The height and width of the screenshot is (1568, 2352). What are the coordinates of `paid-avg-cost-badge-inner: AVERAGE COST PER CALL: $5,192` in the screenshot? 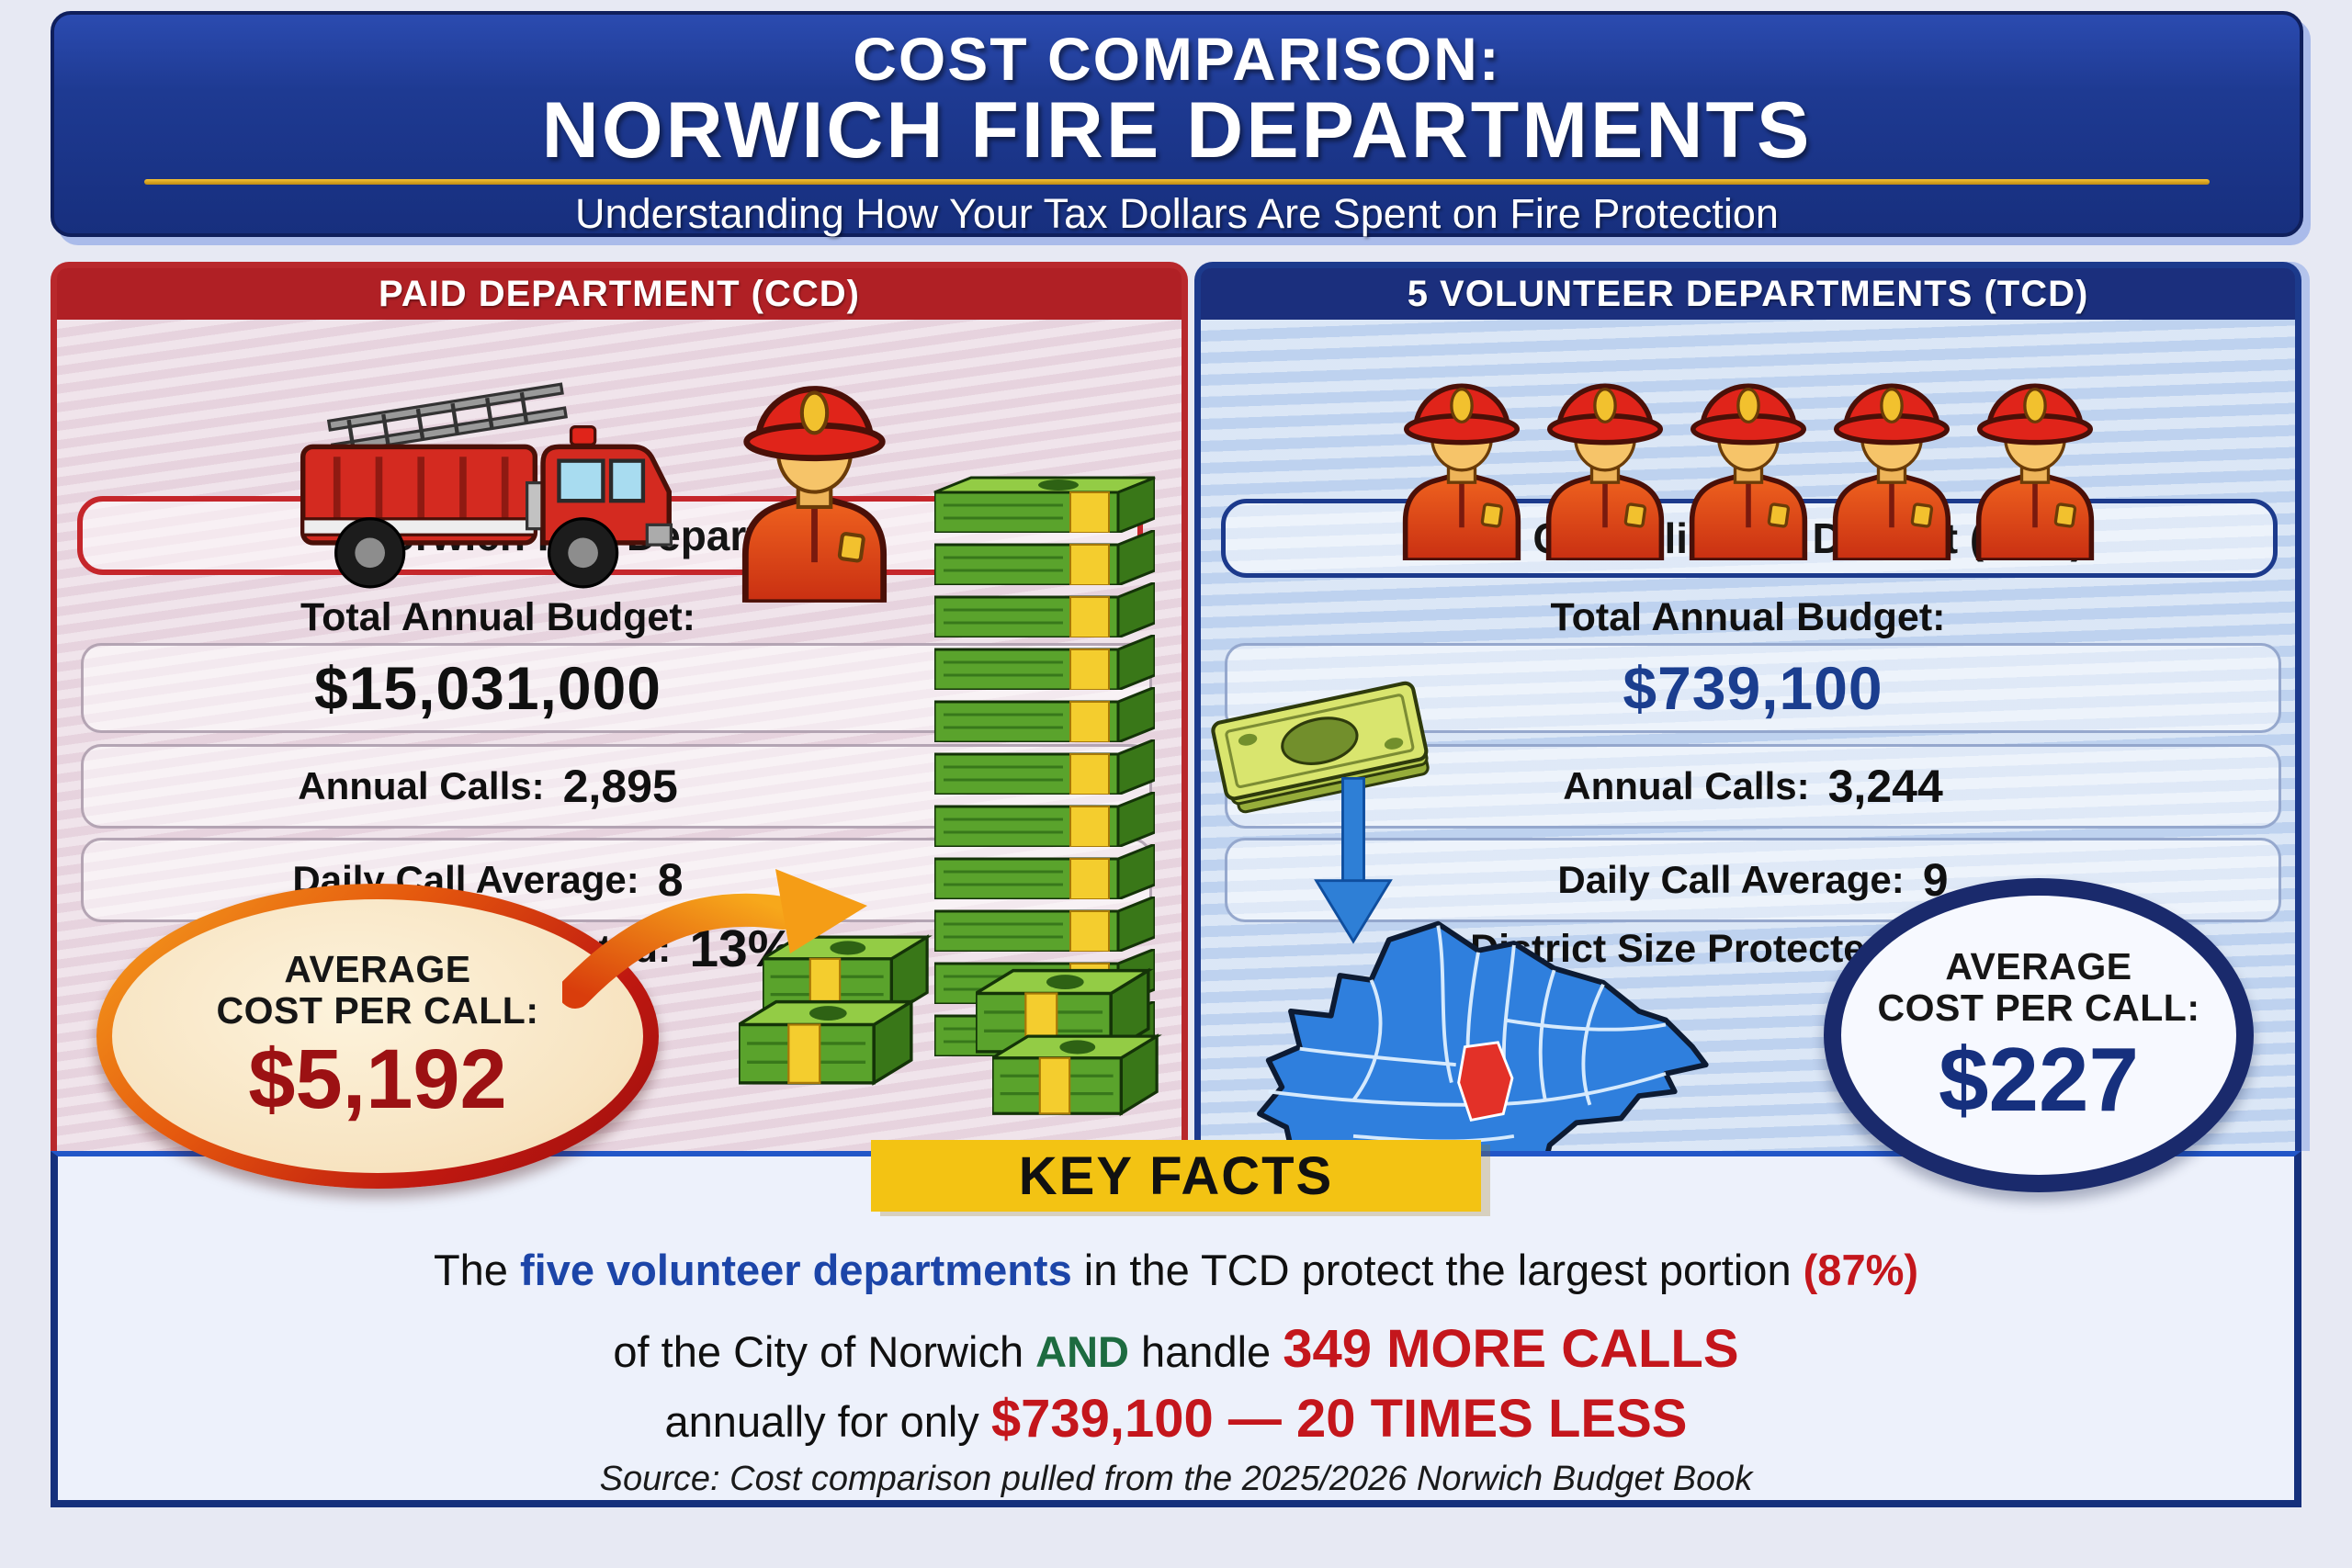 It's located at (377, 1036).